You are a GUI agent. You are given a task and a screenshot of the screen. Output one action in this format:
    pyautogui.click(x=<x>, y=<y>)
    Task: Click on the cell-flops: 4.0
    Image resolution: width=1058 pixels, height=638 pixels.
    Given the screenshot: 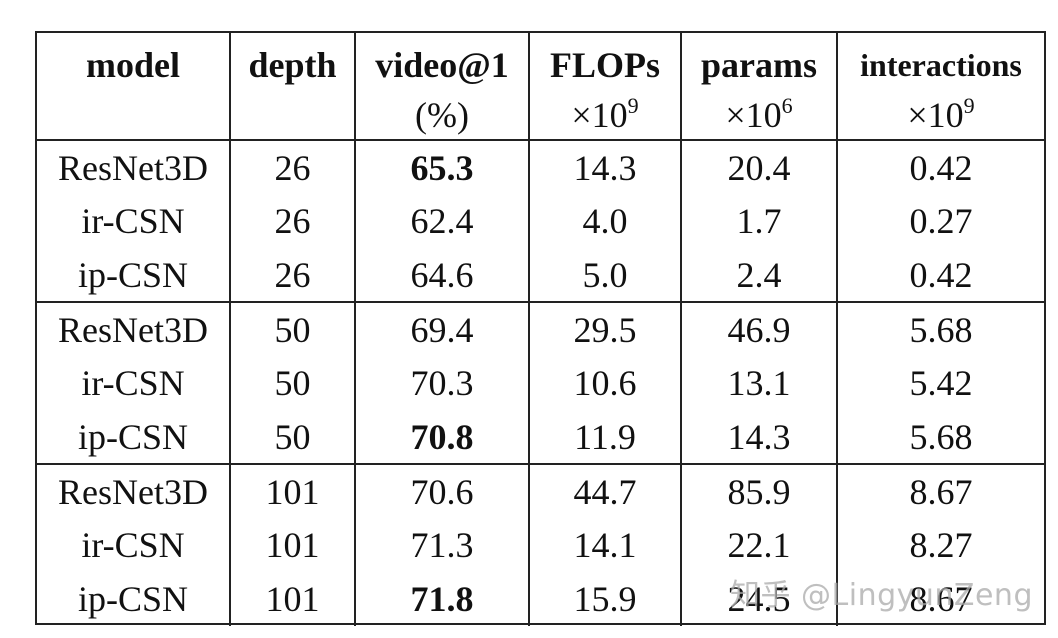 What is the action you would take?
    pyautogui.click(x=604, y=221)
    